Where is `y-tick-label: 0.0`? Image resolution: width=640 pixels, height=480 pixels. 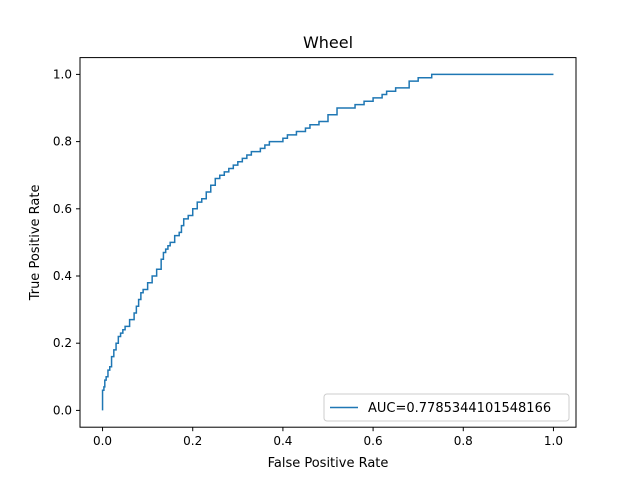
y-tick-label: 0.0 is located at coordinates (62, 410).